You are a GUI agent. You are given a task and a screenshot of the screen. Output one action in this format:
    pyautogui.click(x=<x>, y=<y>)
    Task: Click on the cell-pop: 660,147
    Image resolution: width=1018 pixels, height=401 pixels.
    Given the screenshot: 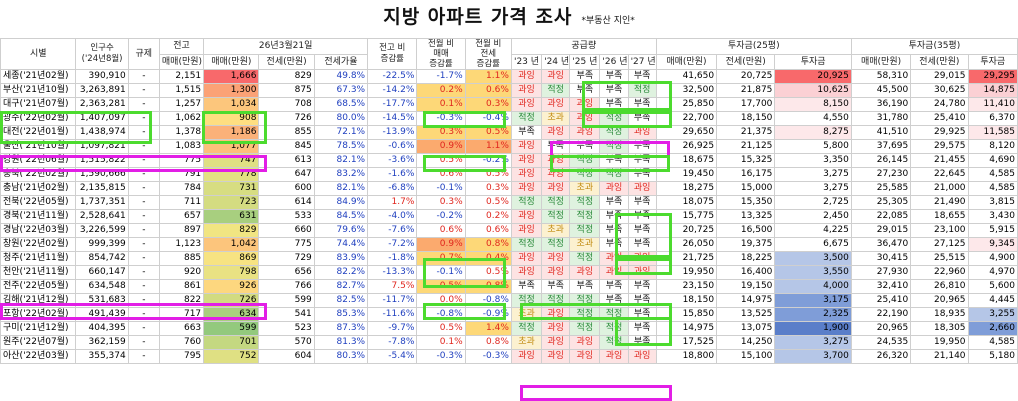 What is the action you would take?
    pyautogui.click(x=102, y=272)
    